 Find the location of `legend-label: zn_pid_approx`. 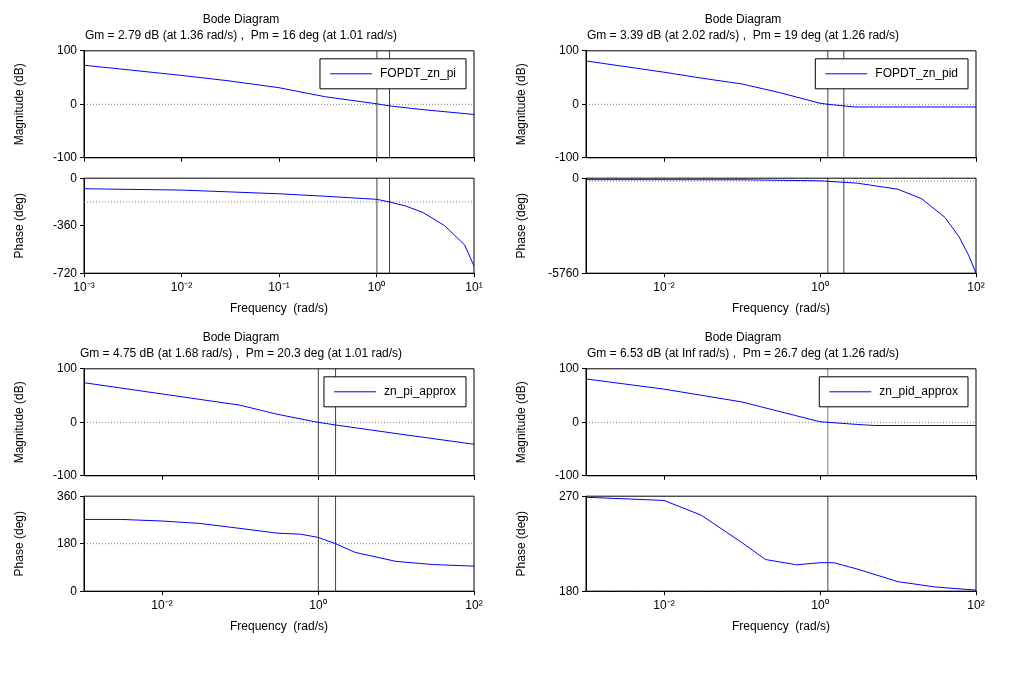

legend-label: zn_pid_approx is located at coordinates (919, 391).